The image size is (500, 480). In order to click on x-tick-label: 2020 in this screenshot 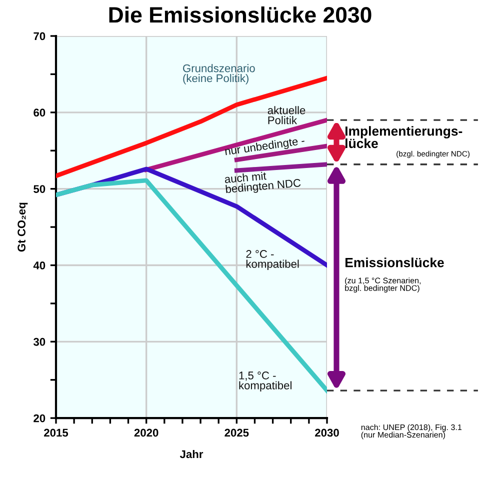, I will do `click(146, 432)`.